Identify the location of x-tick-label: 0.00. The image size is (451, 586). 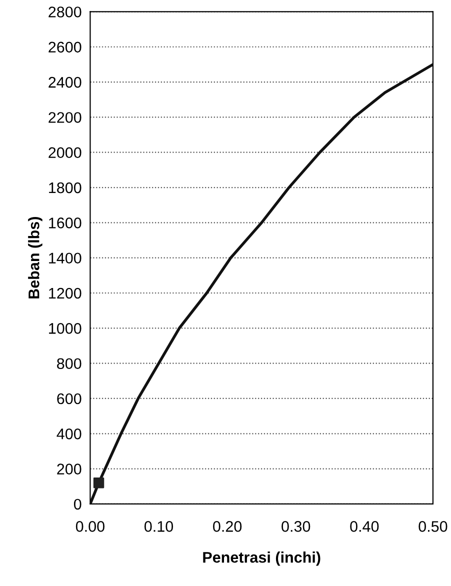
(90, 526).